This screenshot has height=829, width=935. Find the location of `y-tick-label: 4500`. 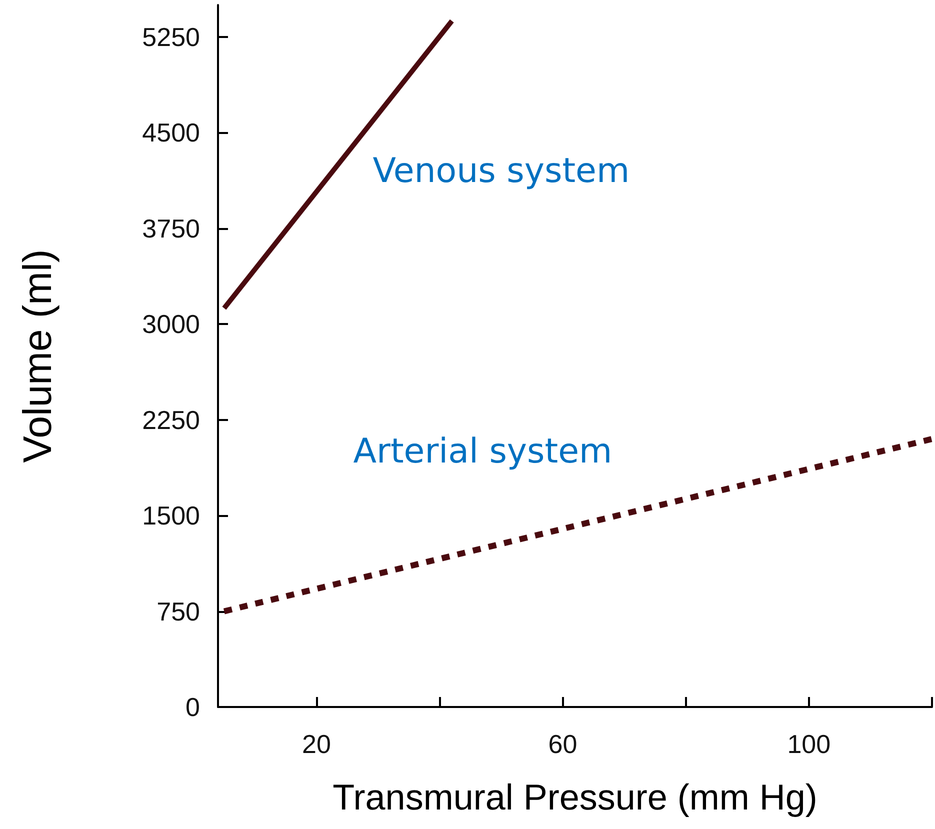

y-tick-label: 4500 is located at coordinates (171, 133).